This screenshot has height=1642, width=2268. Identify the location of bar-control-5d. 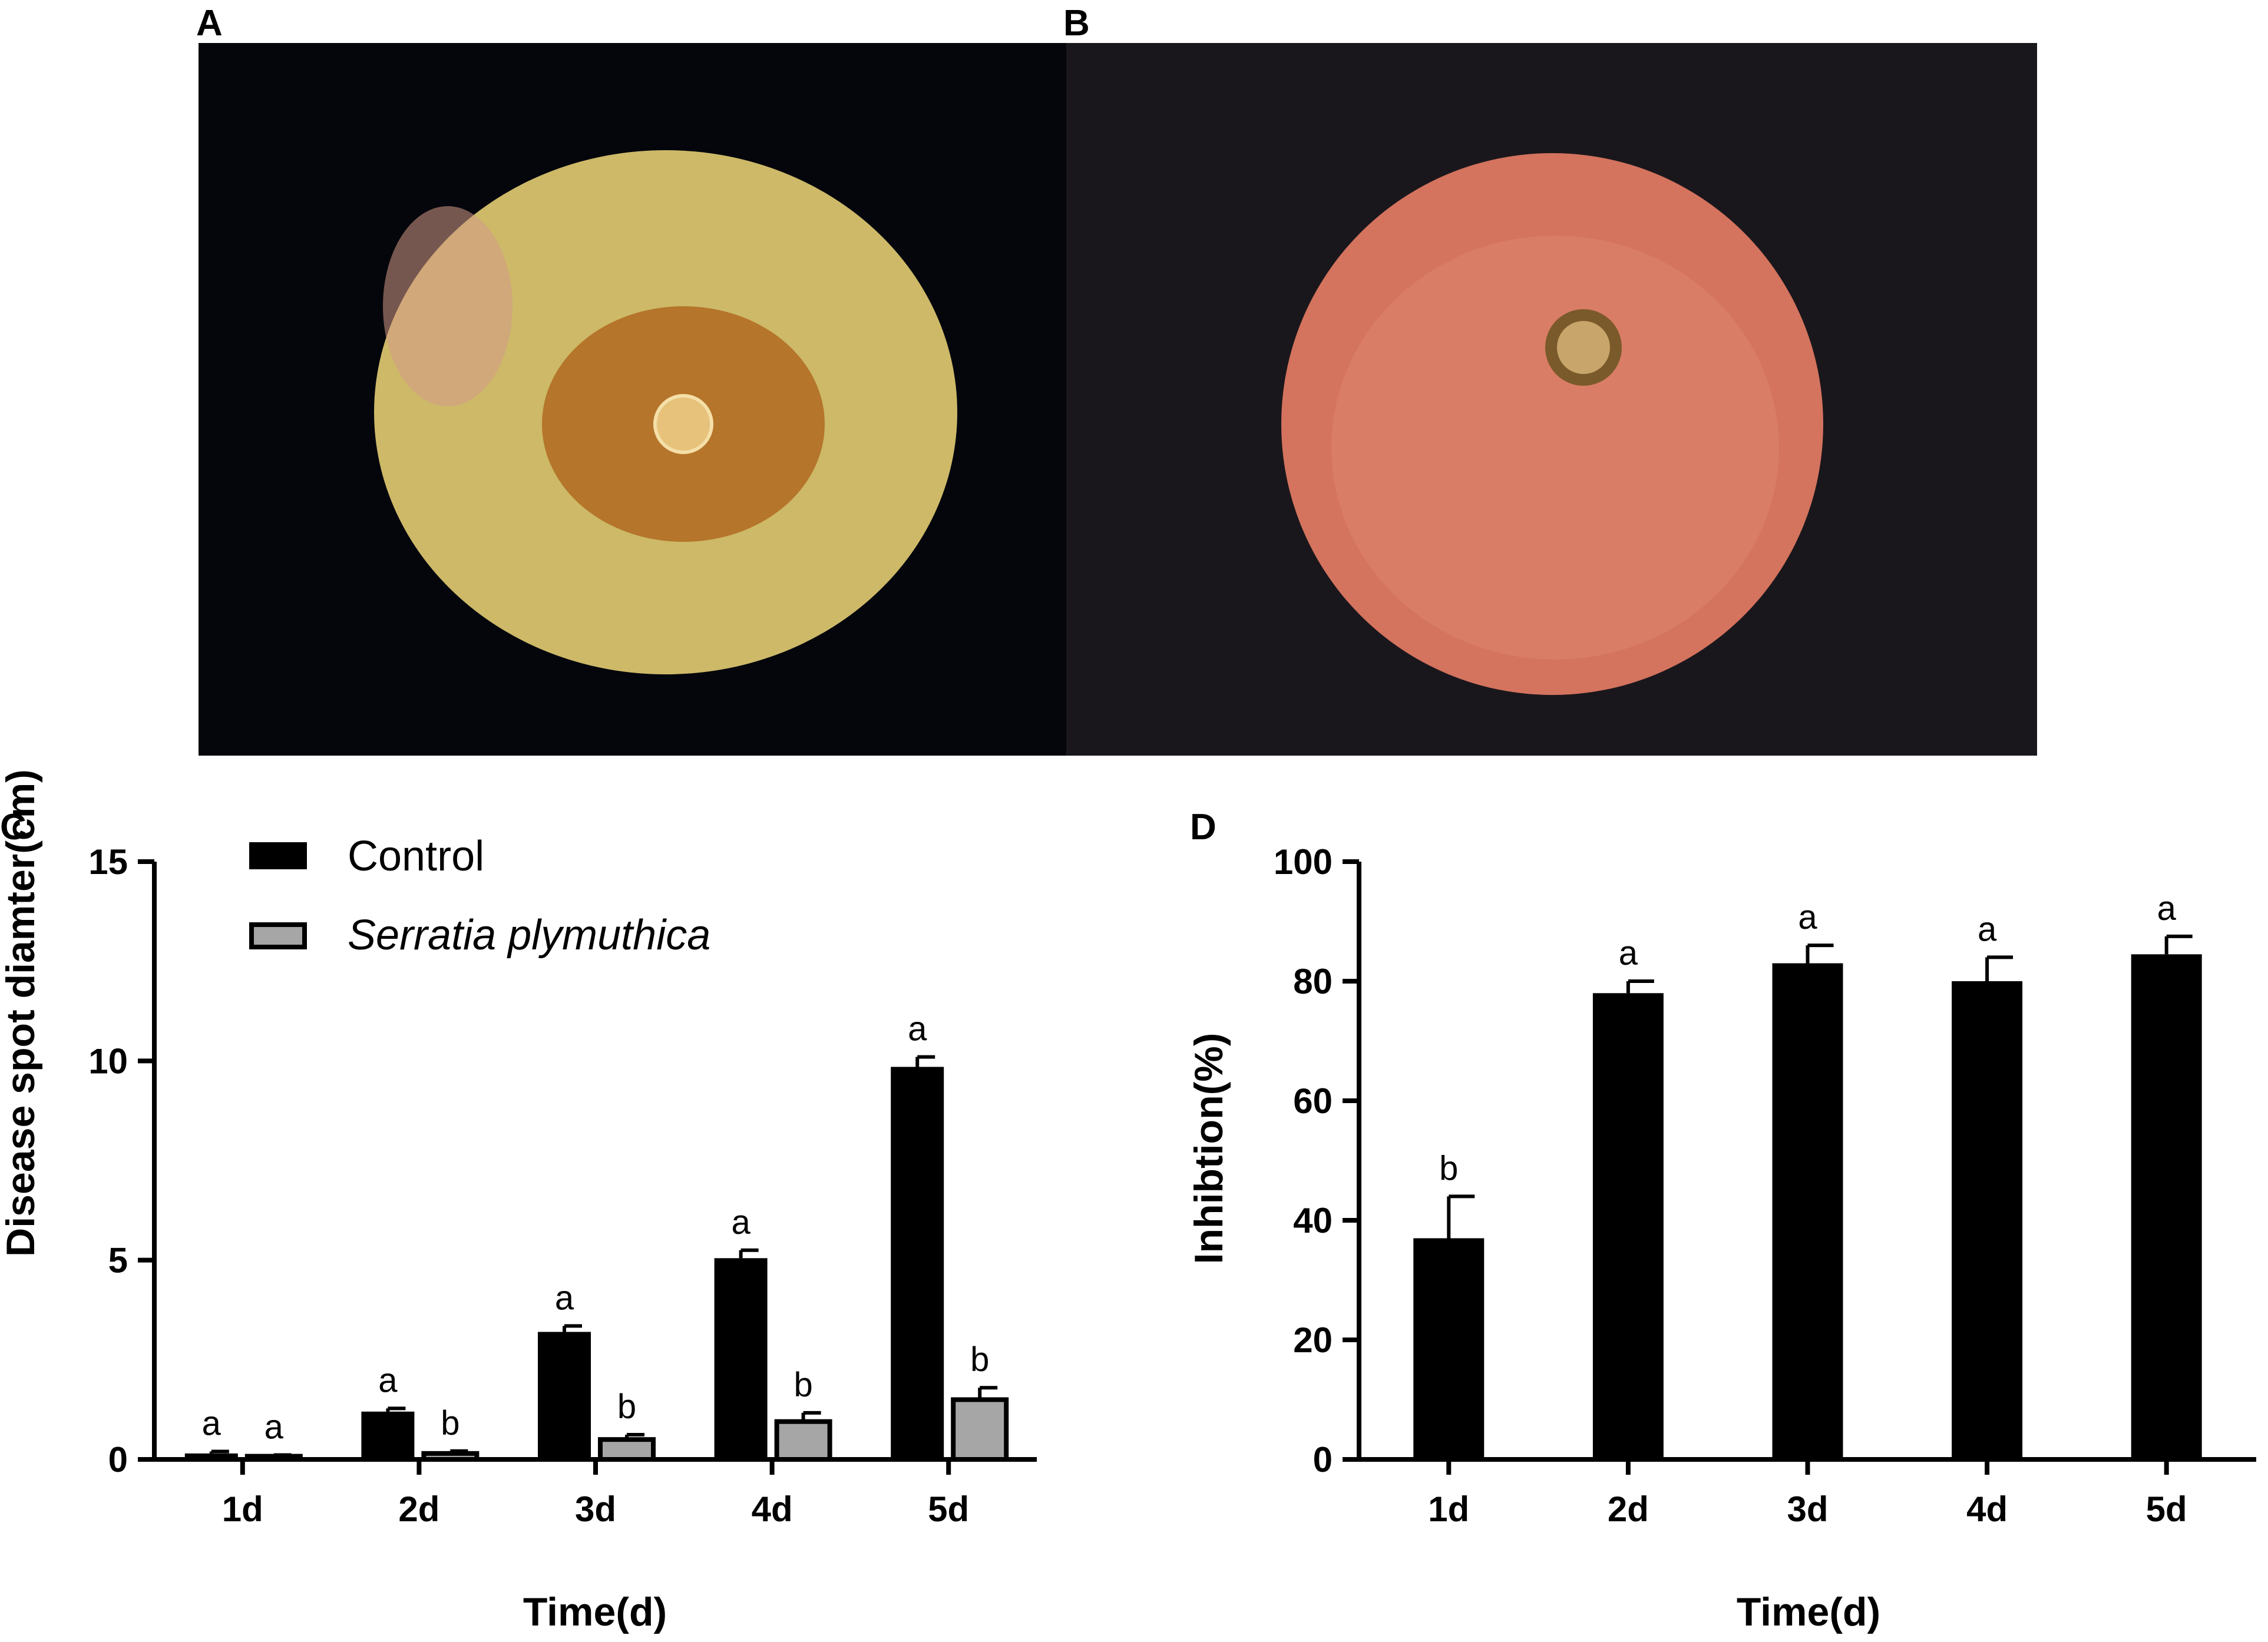
(918, 1263).